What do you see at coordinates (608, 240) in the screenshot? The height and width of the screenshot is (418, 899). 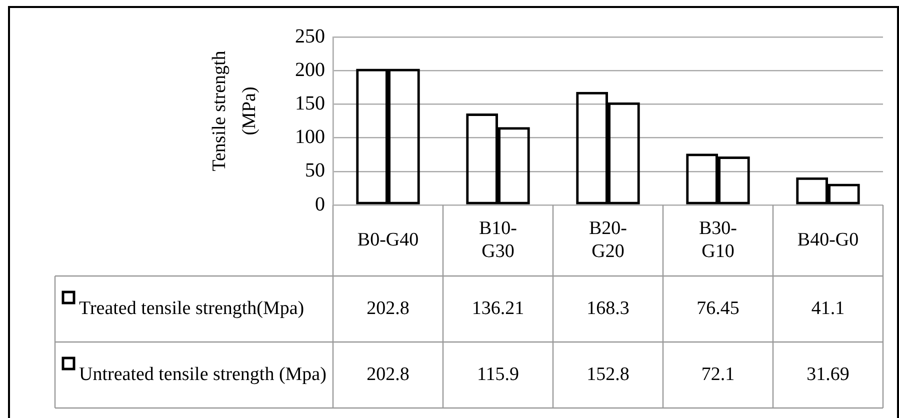 I see `x-tick-label: B20-G20` at bounding box center [608, 240].